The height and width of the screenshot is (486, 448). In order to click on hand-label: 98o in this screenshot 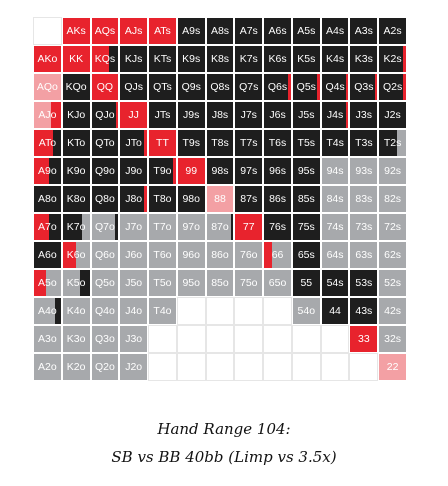, I will do `click(191, 199)`.